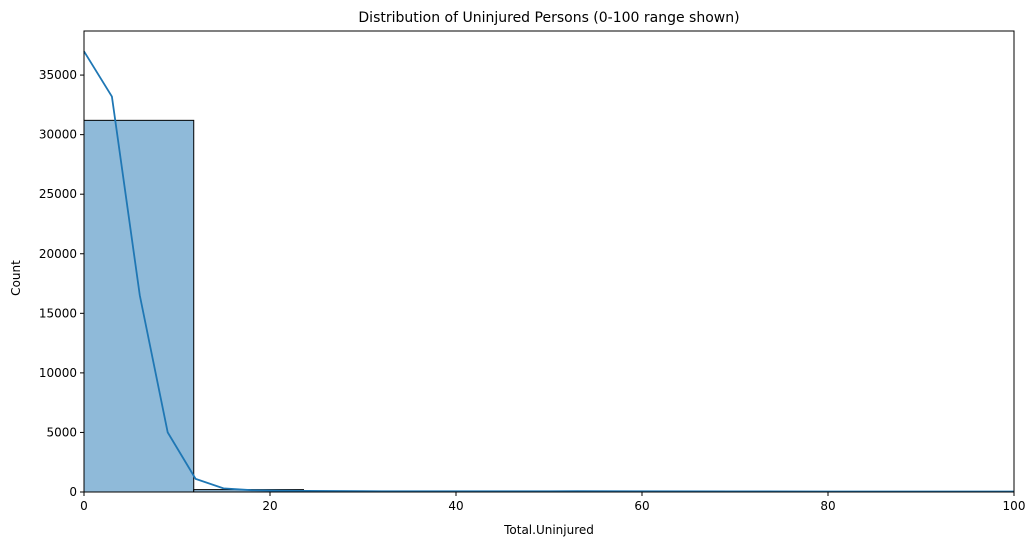 Image resolution: width=1036 pixels, height=545 pixels. I want to click on y-axis-label: Count, so click(16, 278).